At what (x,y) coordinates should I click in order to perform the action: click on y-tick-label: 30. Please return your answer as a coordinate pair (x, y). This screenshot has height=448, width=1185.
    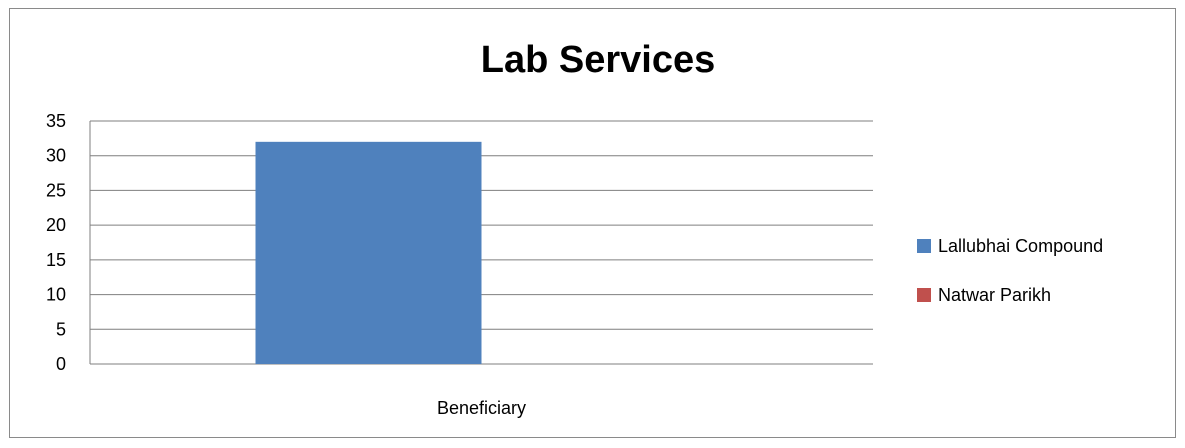
    Looking at the image, I should click on (56, 156).